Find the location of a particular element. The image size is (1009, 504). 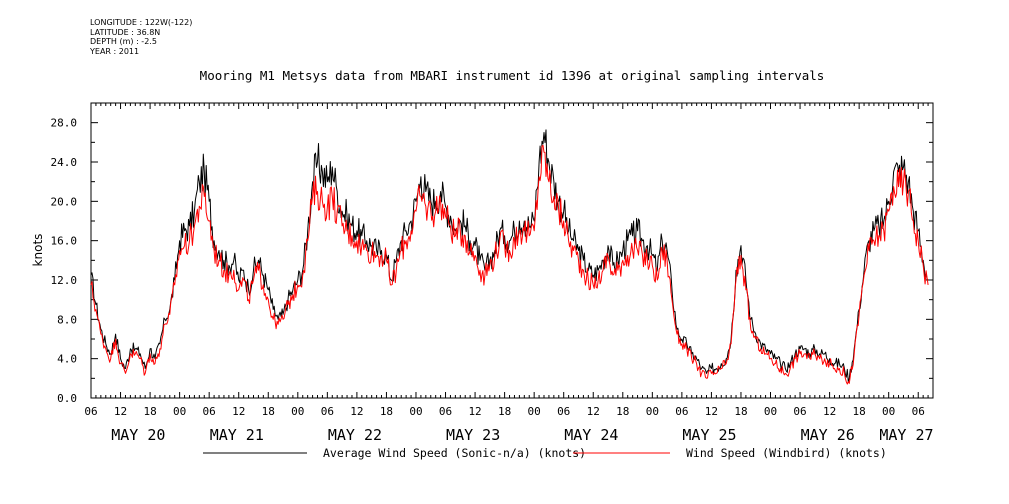

day-label: MAY 22 is located at coordinates (355, 435).